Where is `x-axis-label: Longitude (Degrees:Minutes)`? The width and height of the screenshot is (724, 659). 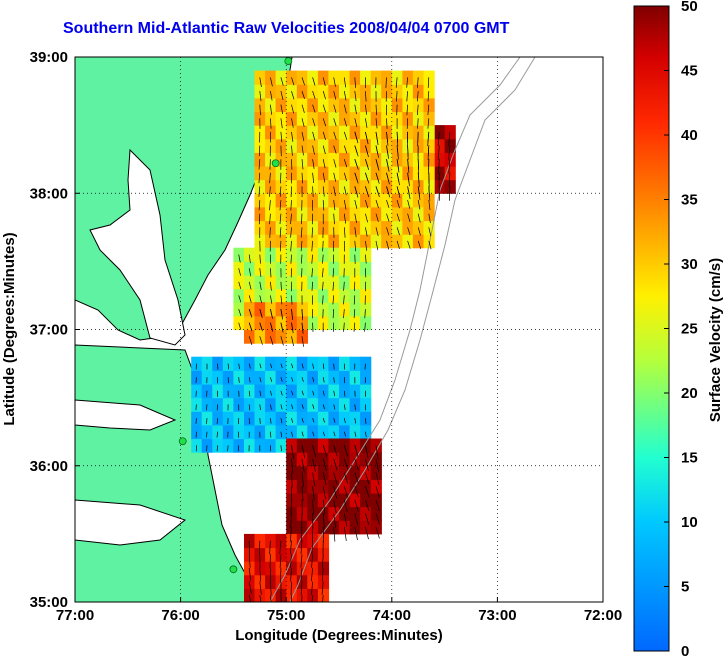 x-axis-label: Longitude (Degrees:Minutes) is located at coordinates (339, 635).